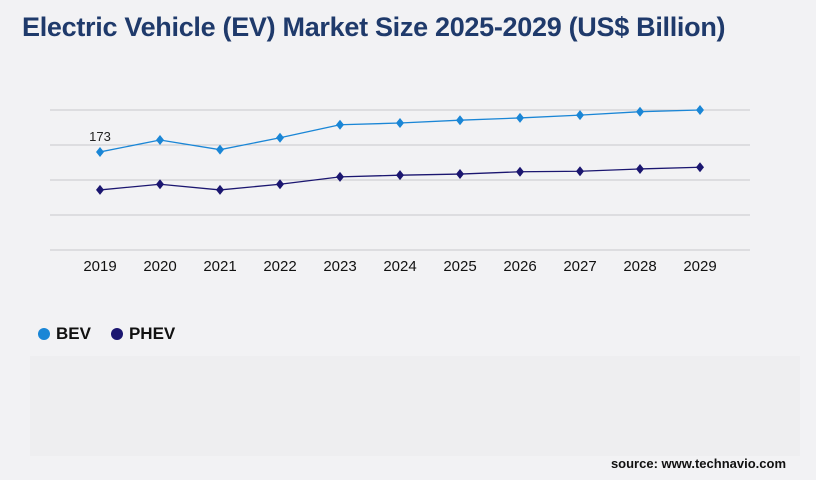  Describe the element at coordinates (159, 266) in the screenshot. I see `x-tick-label: 2020` at that location.